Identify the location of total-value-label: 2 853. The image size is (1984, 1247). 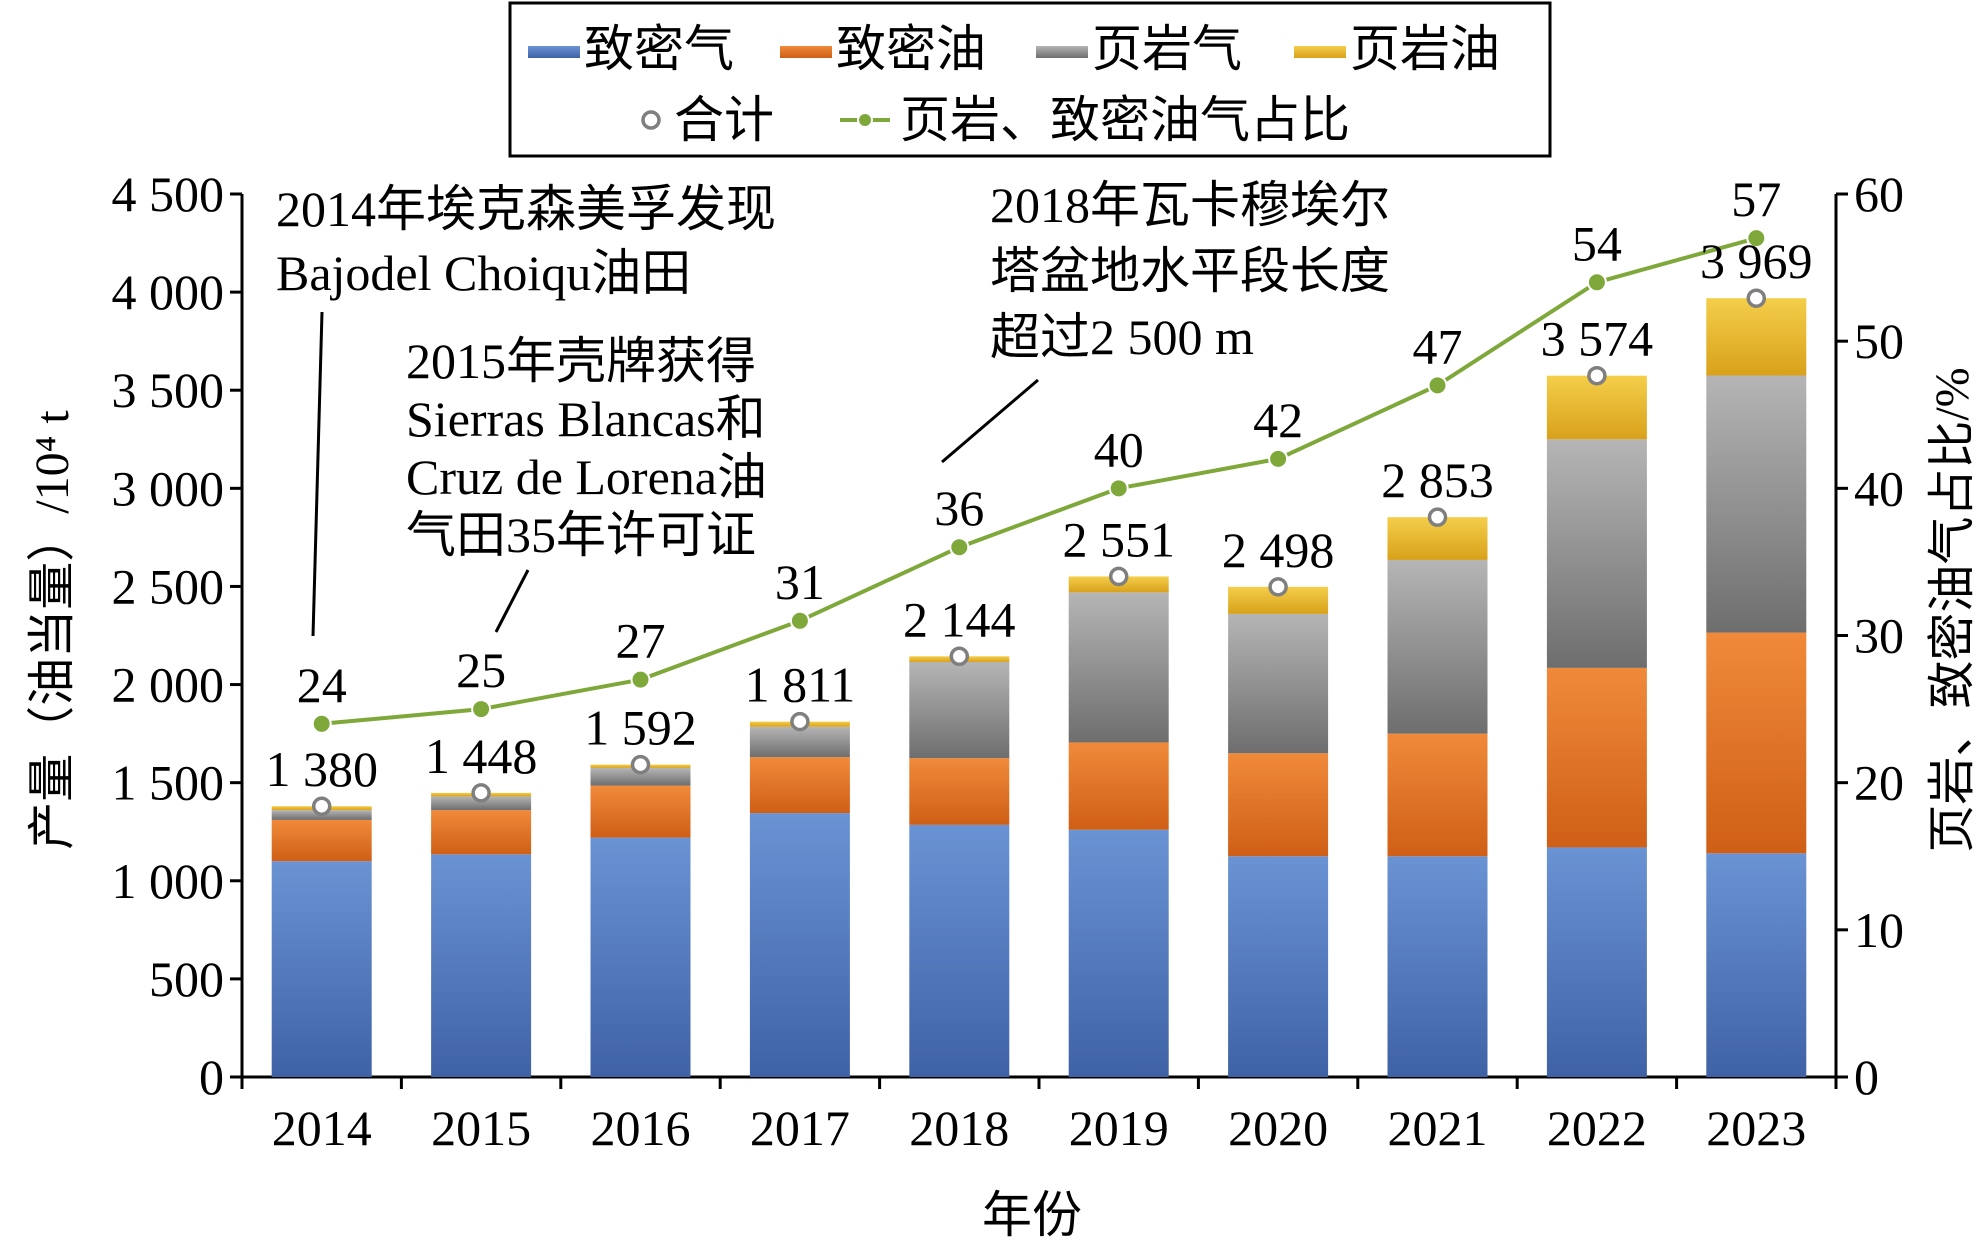
(1437, 480).